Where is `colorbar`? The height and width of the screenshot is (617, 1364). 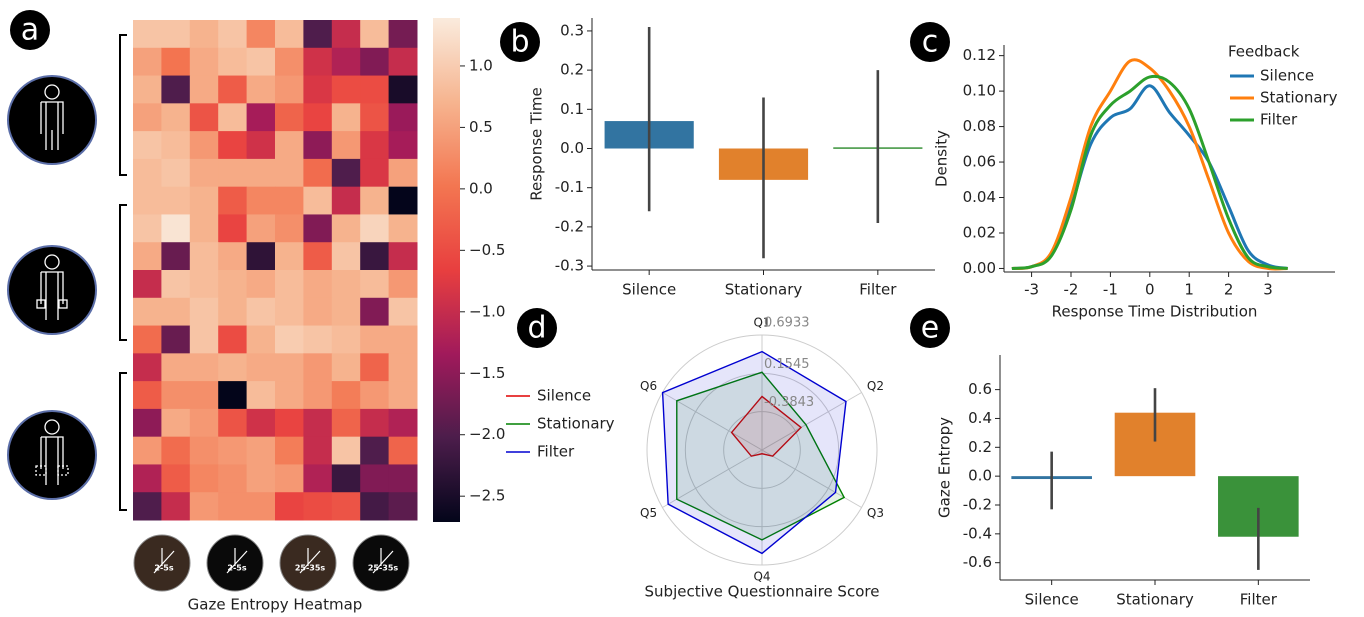
colorbar is located at coordinates (446, 270).